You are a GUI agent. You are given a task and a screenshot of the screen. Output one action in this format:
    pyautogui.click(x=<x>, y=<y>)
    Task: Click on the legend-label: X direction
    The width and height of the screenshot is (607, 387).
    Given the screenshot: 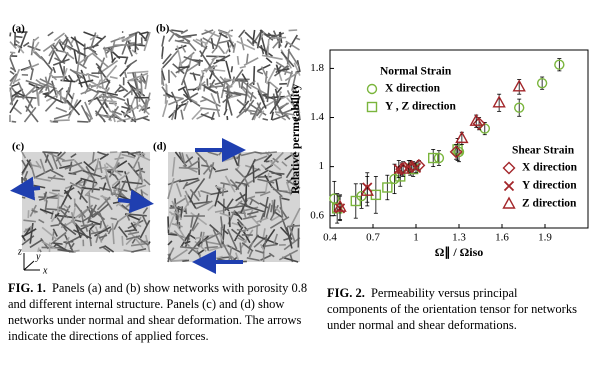 What is the action you would take?
    pyautogui.click(x=413, y=89)
    